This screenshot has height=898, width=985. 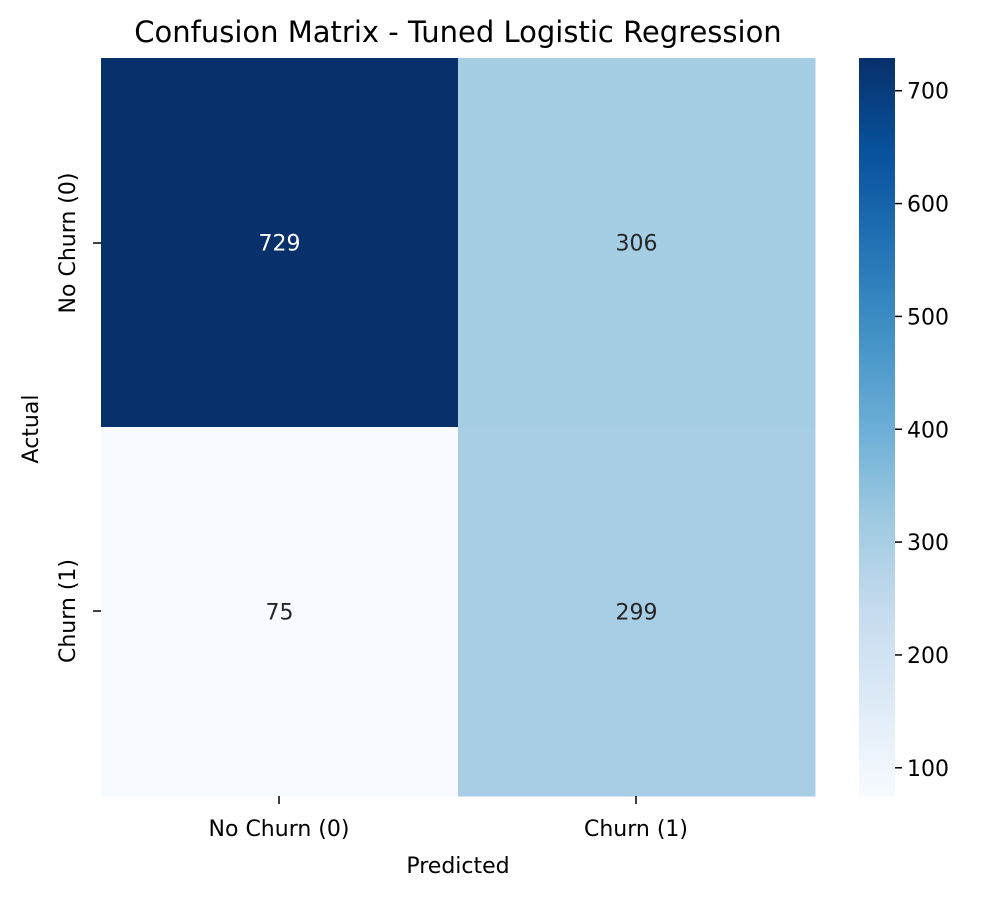 What do you see at coordinates (877, 427) in the screenshot?
I see `colorbar-gradient` at bounding box center [877, 427].